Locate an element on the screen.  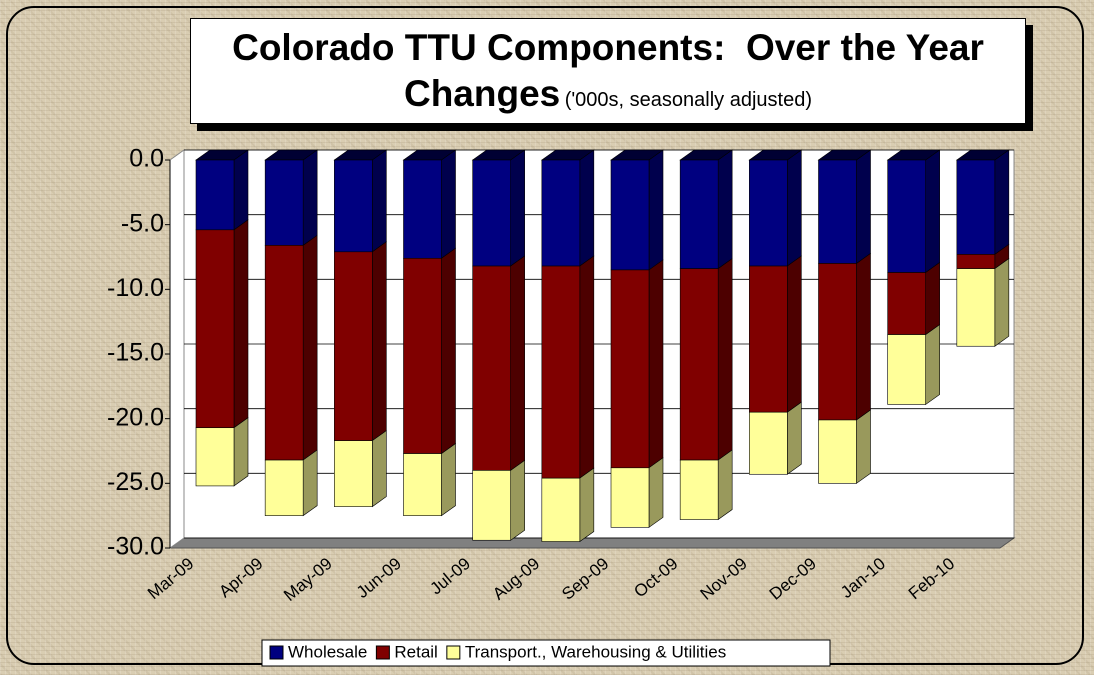
x-tick-label: Apr-09 is located at coordinates (240, 577).